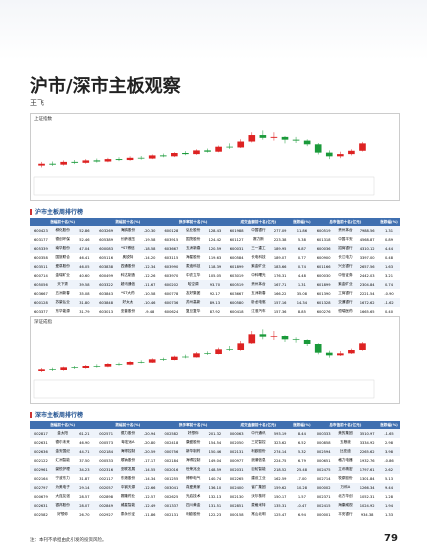 The height and width of the screenshot is (552, 427). What do you see at coordinates (323, 442) in the screenshot?
I see `table-cell: 000858` at bounding box center [323, 442].